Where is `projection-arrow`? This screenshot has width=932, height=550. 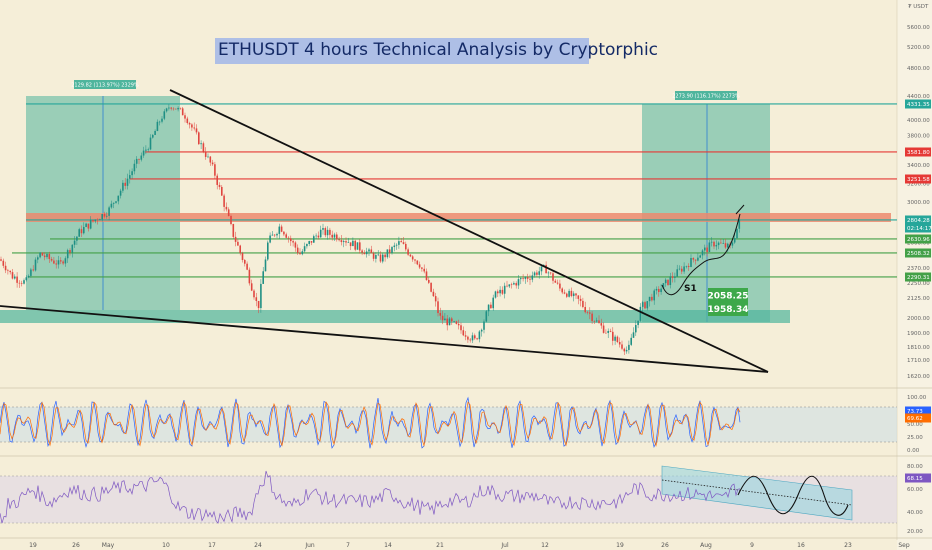
projection-arrow is located at coordinates (740, 209).